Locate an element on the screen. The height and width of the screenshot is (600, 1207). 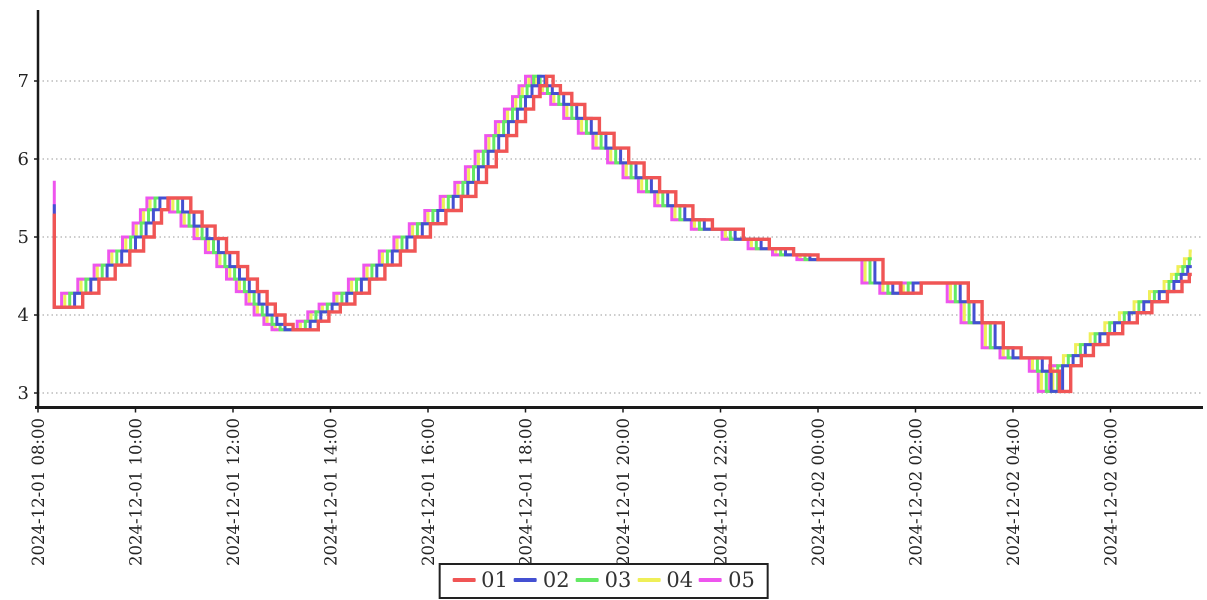
y-tick-label: 4 is located at coordinates (23, 315).